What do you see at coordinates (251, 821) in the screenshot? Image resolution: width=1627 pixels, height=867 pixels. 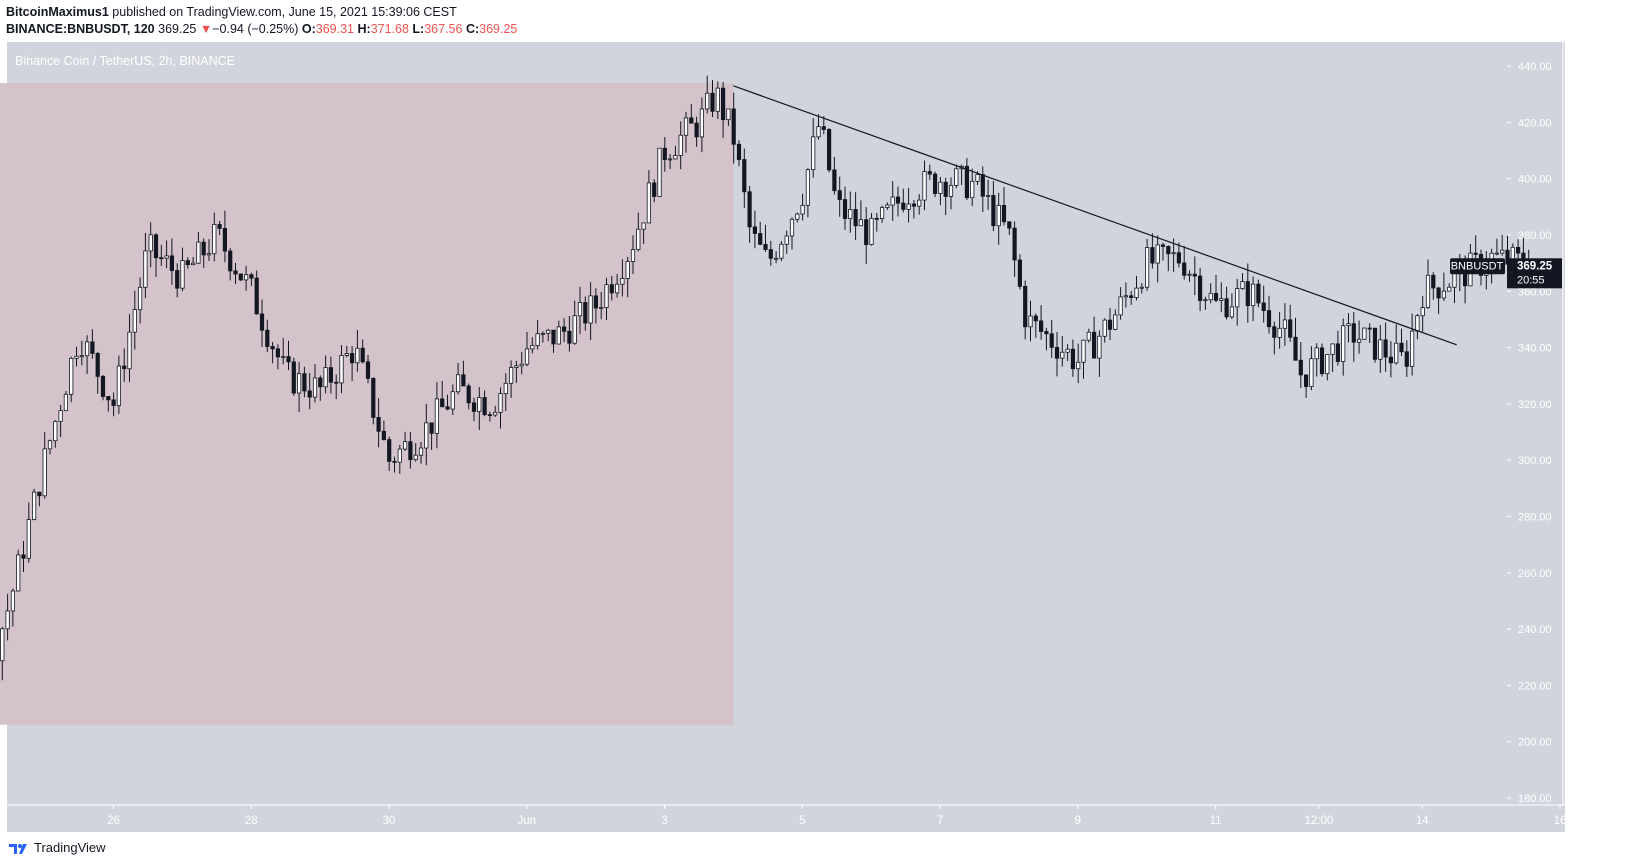 I see `x-tick-label: 28` at bounding box center [251, 821].